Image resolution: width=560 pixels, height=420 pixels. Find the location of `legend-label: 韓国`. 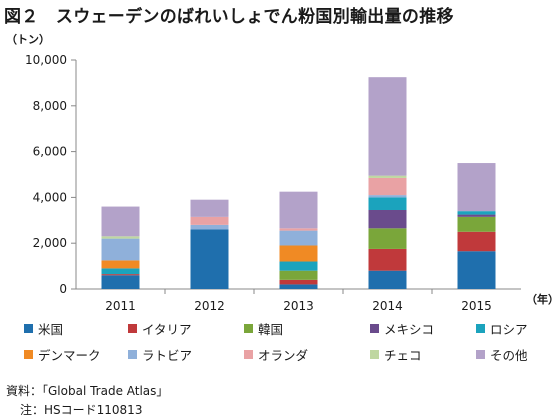

legend-label: 韓国 is located at coordinates (271, 329).